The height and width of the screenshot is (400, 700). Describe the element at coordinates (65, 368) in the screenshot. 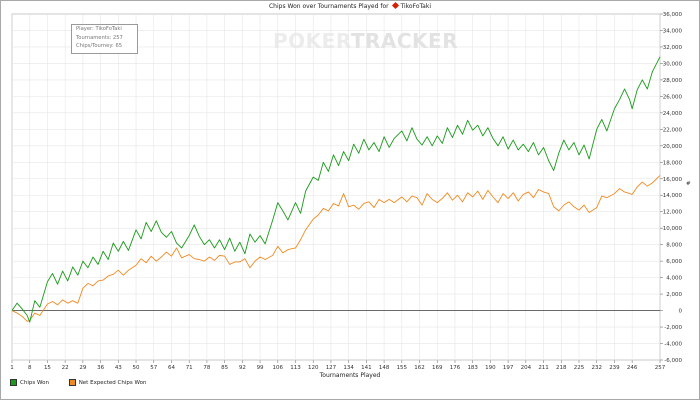

I see `x-tick-label: 22` at that location.